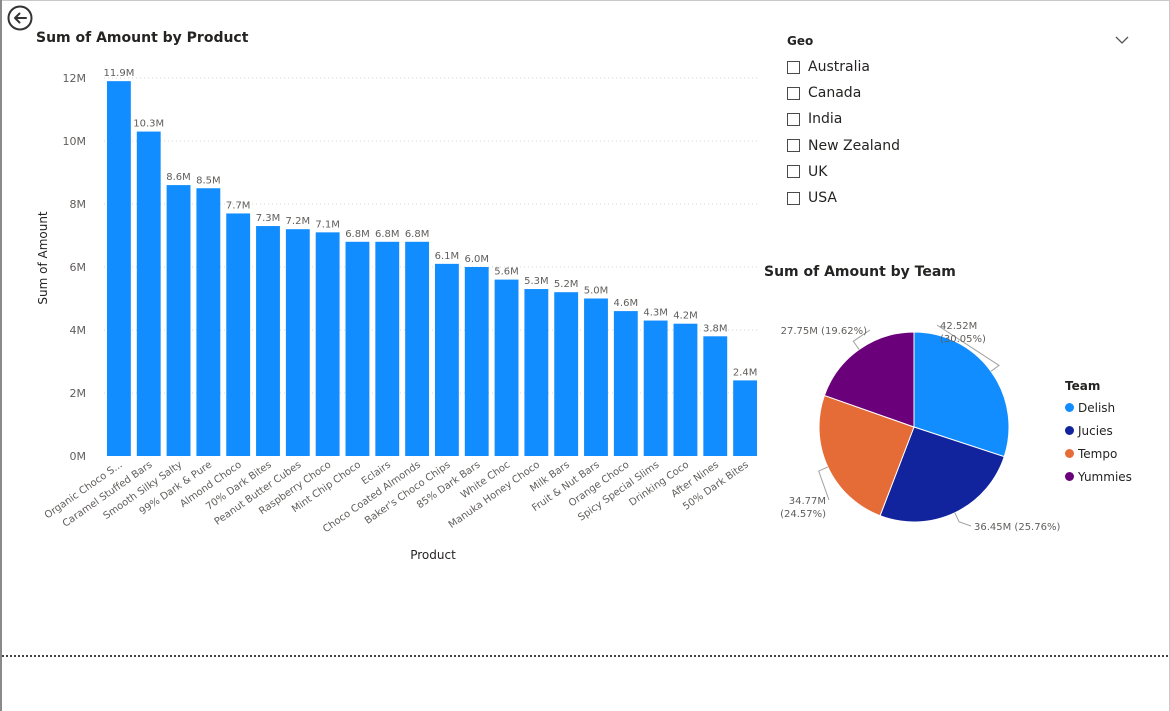 The width and height of the screenshot is (1170, 711). I want to click on legend-item: Yummies, so click(1098, 476).